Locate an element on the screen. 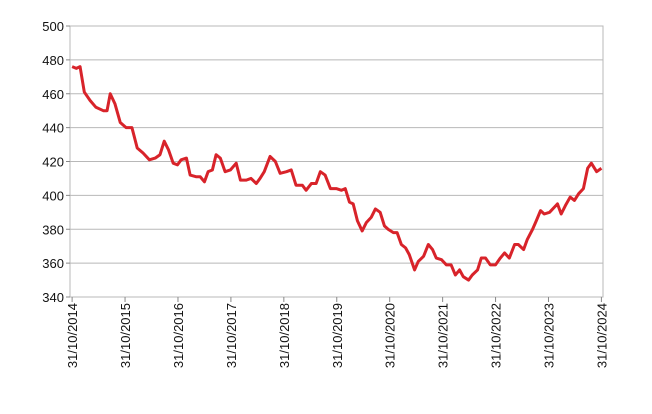 The width and height of the screenshot is (652, 414). x-tick-label: 31/10/2016 is located at coordinates (178, 335).